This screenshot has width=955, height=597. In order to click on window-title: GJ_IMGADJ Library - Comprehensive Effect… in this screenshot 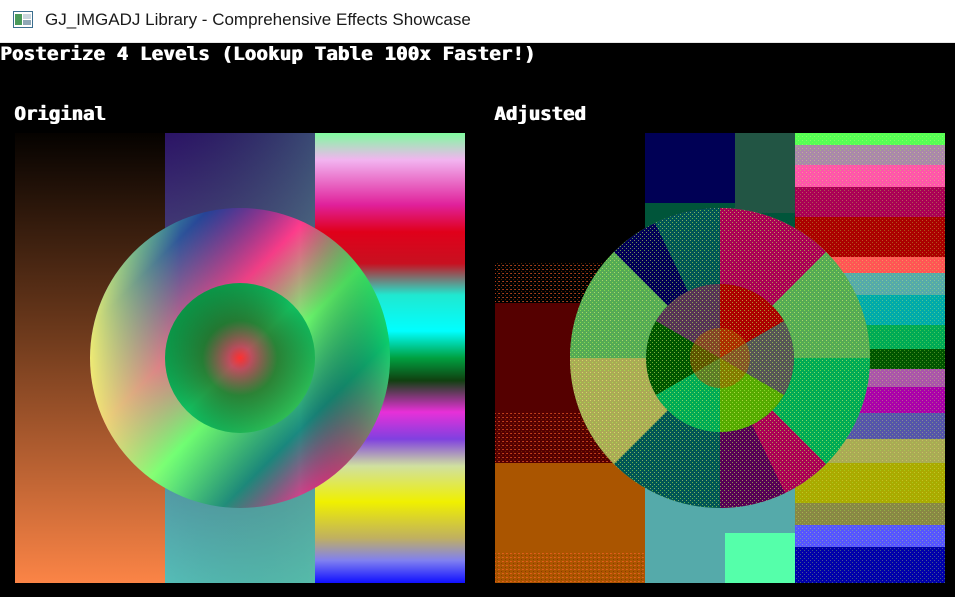, I will do `click(258, 19)`.